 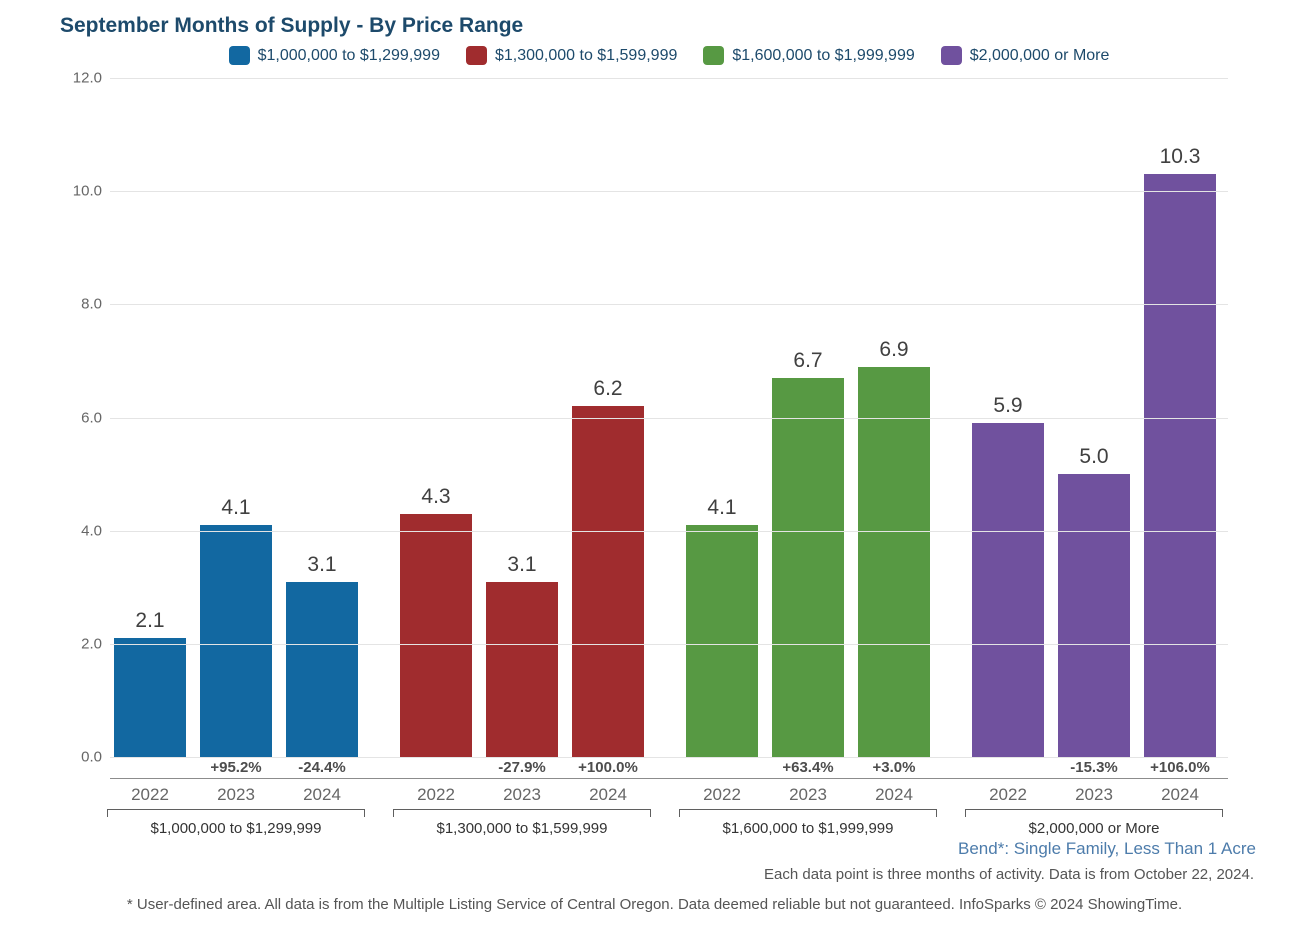 What do you see at coordinates (669, 78) in the screenshot?
I see `gridline-12.0` at bounding box center [669, 78].